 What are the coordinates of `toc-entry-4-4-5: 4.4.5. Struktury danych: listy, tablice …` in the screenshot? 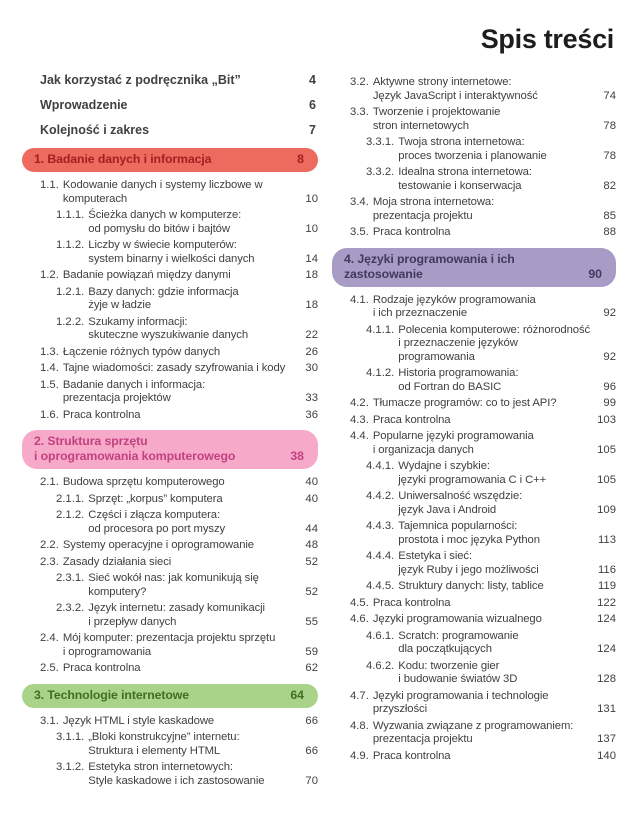 It's located at (491, 587).